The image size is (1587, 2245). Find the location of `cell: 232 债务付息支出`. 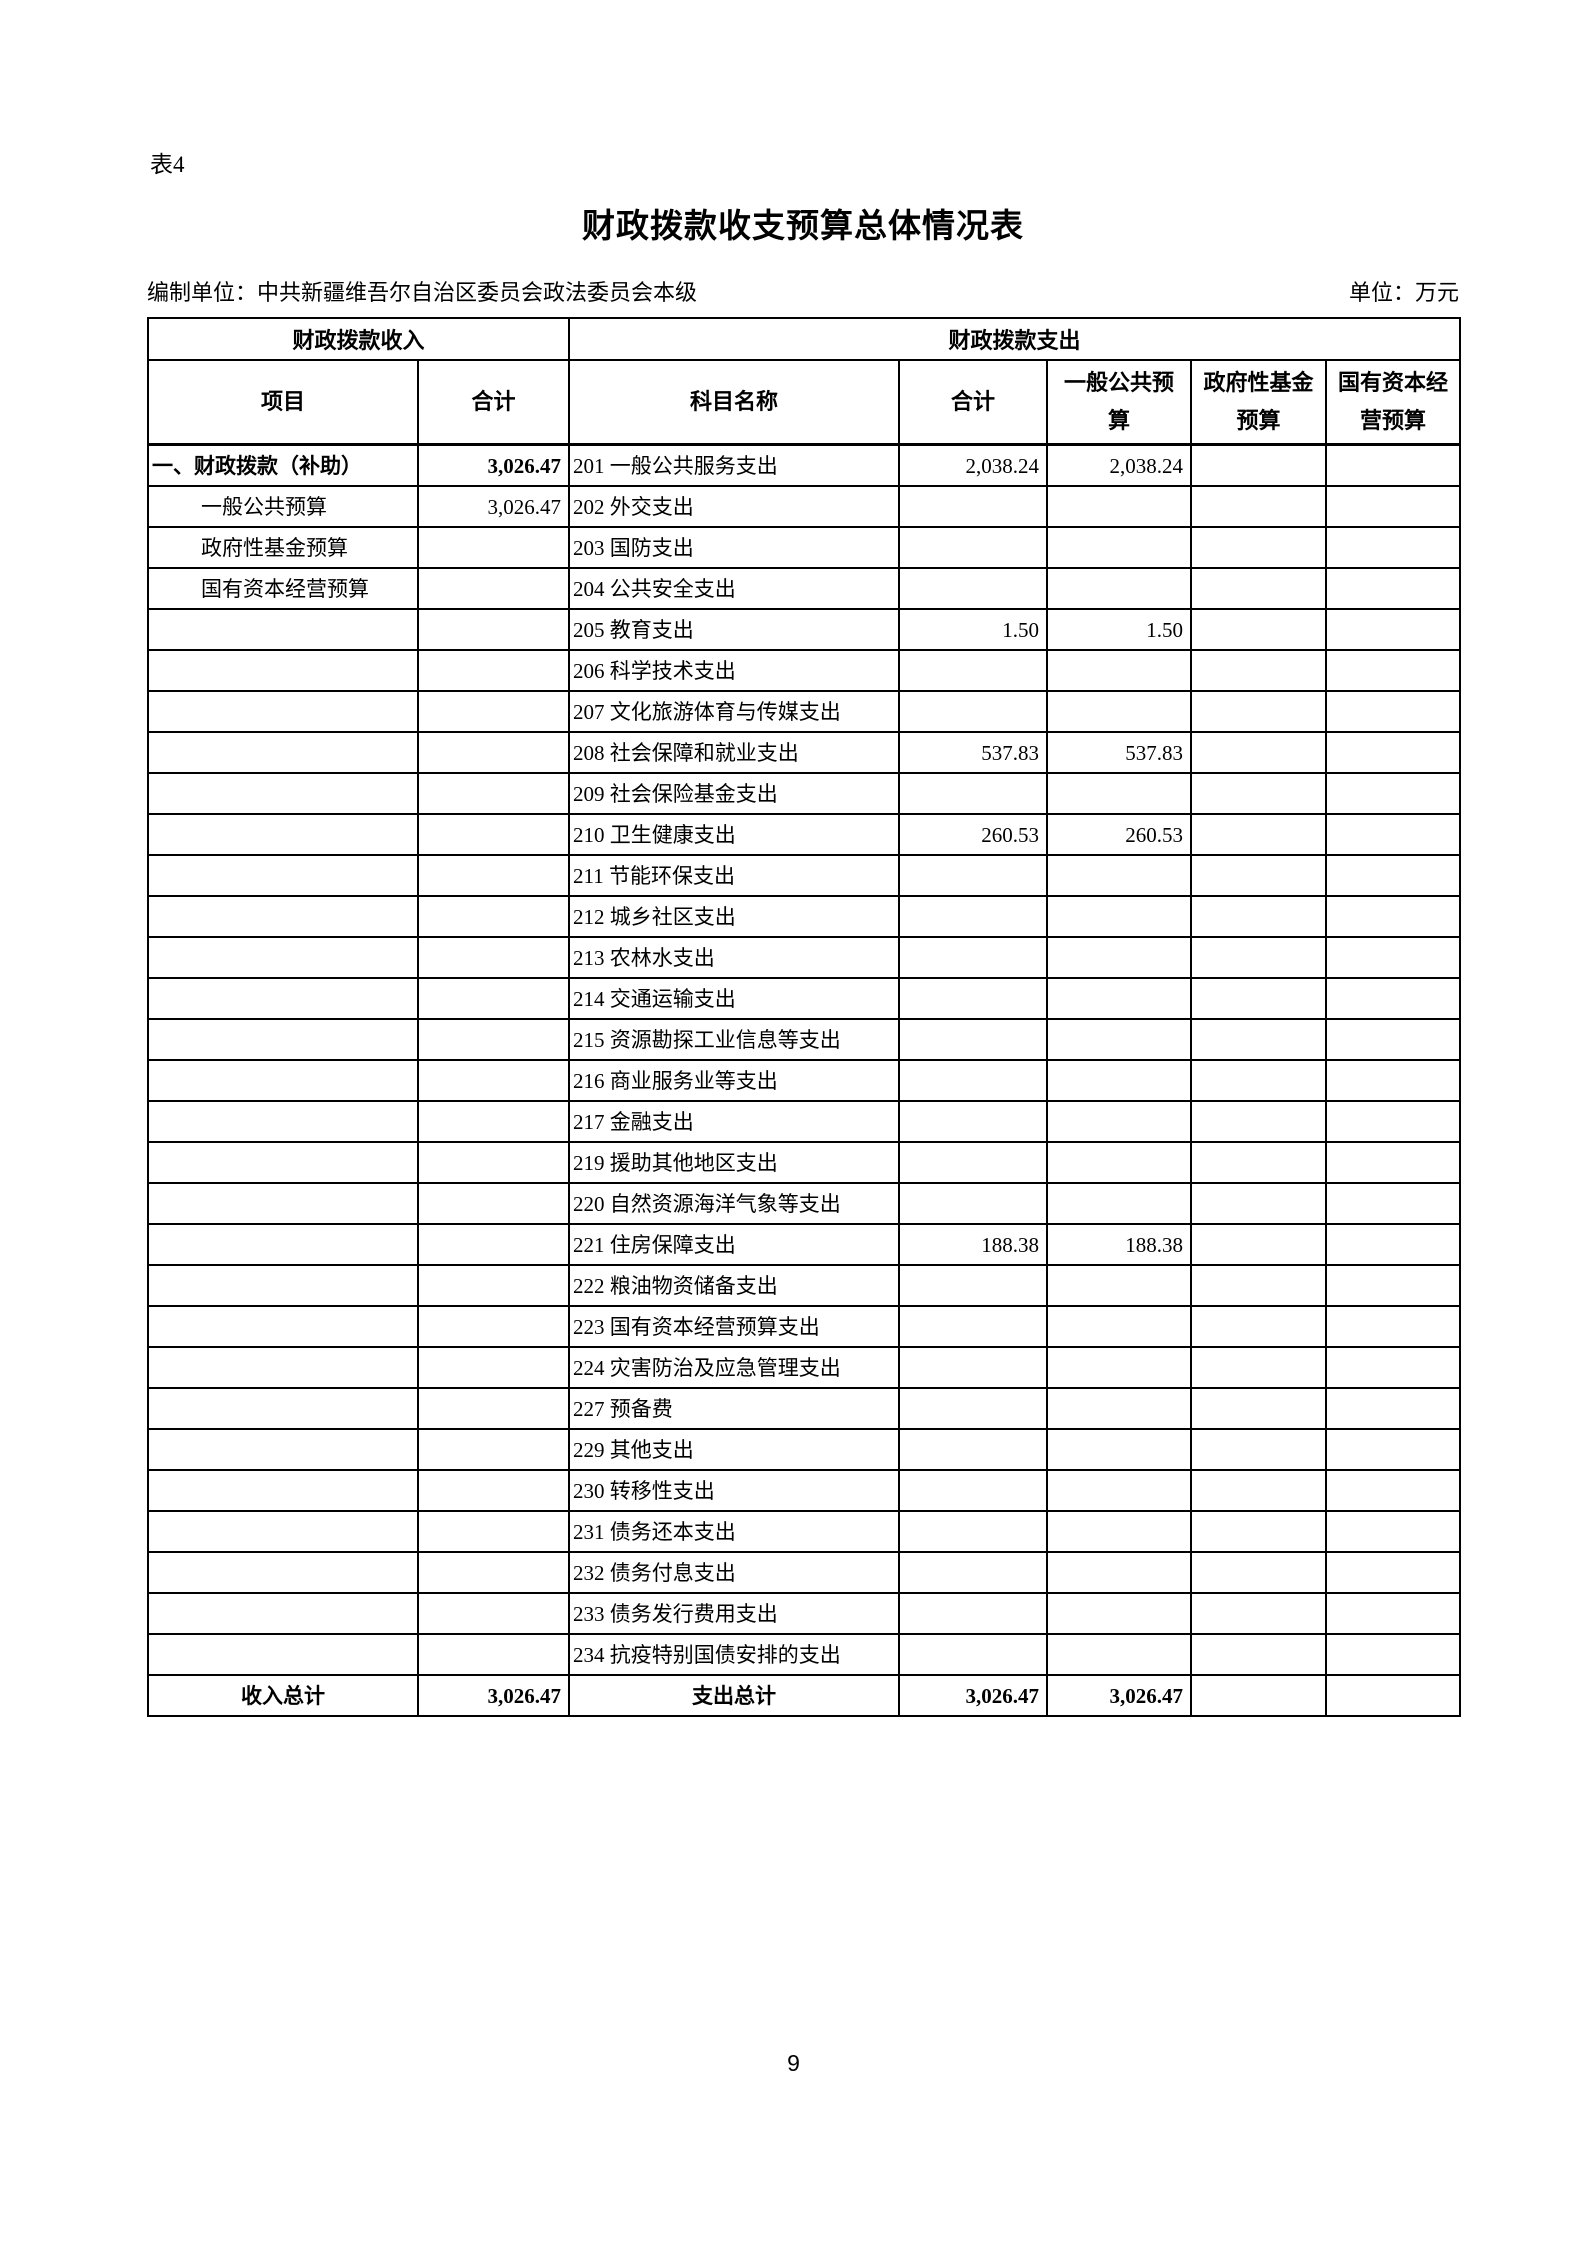

cell: 232 债务付息支出 is located at coordinates (734, 1572).